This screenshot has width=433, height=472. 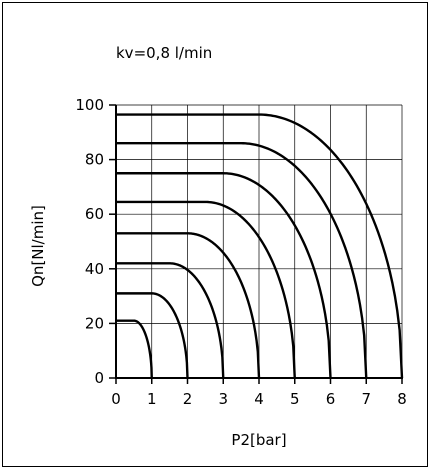 What do you see at coordinates (331, 399) in the screenshot?
I see `x-tick-label: 6` at bounding box center [331, 399].